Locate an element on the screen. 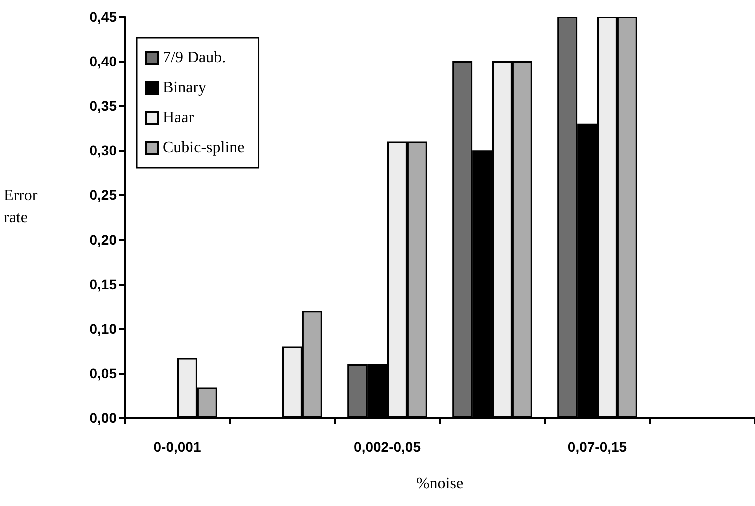 This screenshot has height=506, width=755. y-tick-label: 0,05 is located at coordinates (104, 373).